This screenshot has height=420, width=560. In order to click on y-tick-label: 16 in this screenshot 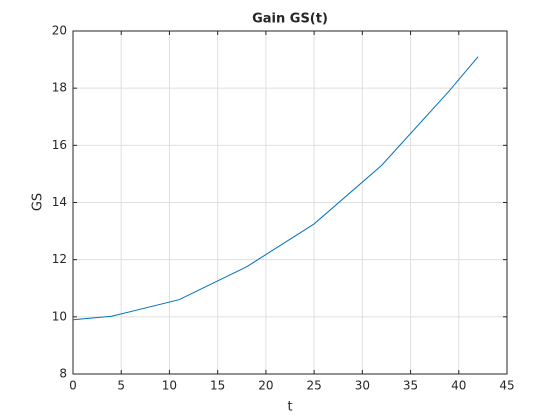, I will do `click(59, 145)`.